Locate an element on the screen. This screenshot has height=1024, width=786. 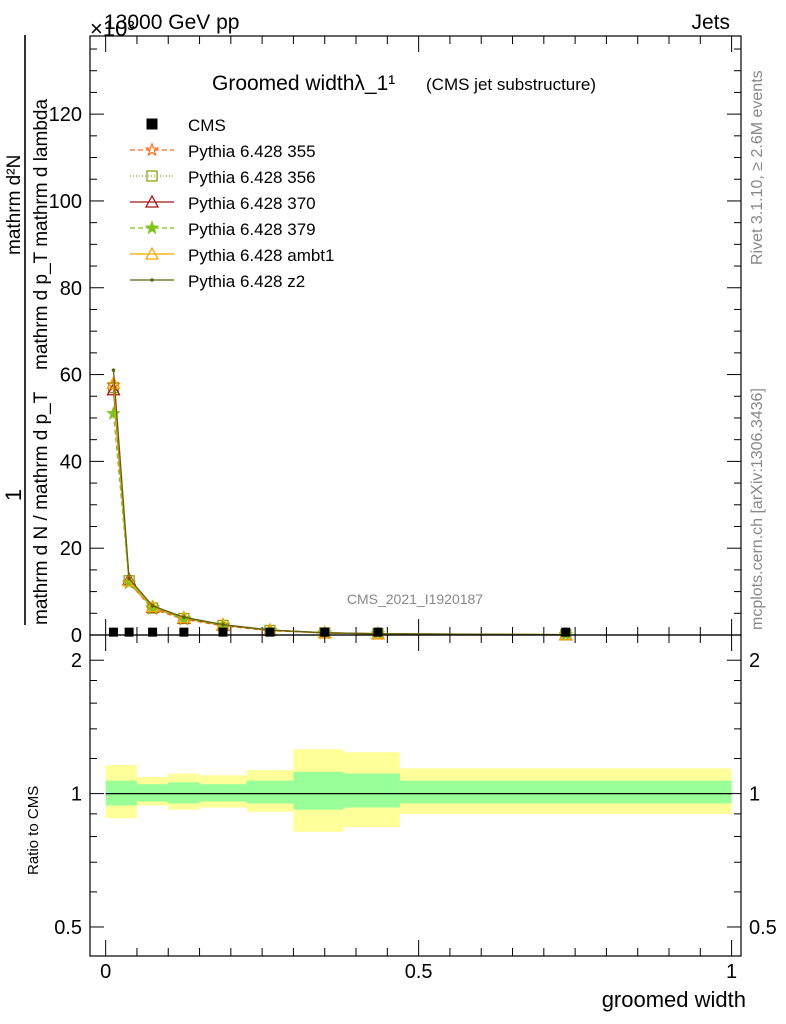
ylabel-frac-denominator: mathrm d p_T mathrm d lambda is located at coordinates (41, 234).